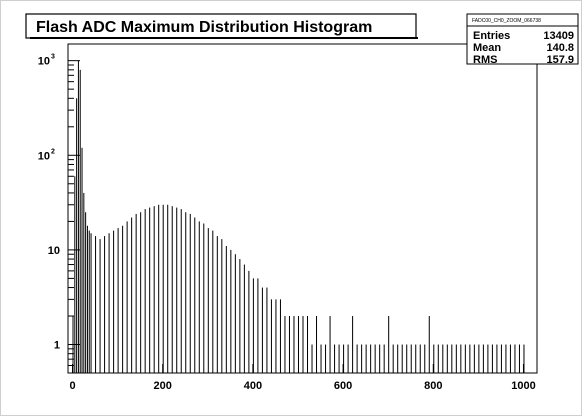  Describe the element at coordinates (163, 386) in the screenshot. I see `x-tick-label: 200` at that location.